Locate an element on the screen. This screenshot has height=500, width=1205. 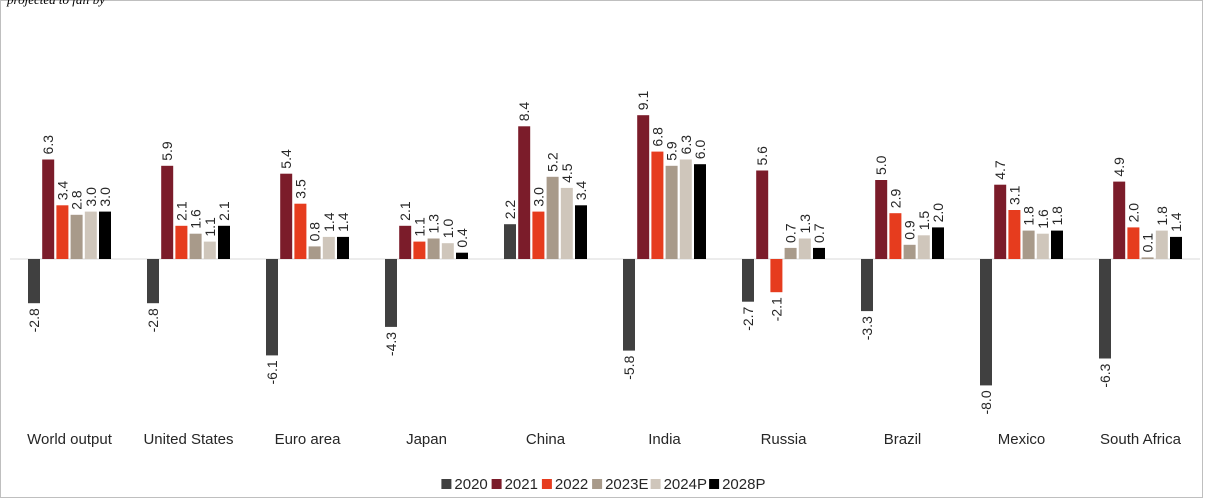
value-label-india-2028p: 6.0 is located at coordinates (700, 150).